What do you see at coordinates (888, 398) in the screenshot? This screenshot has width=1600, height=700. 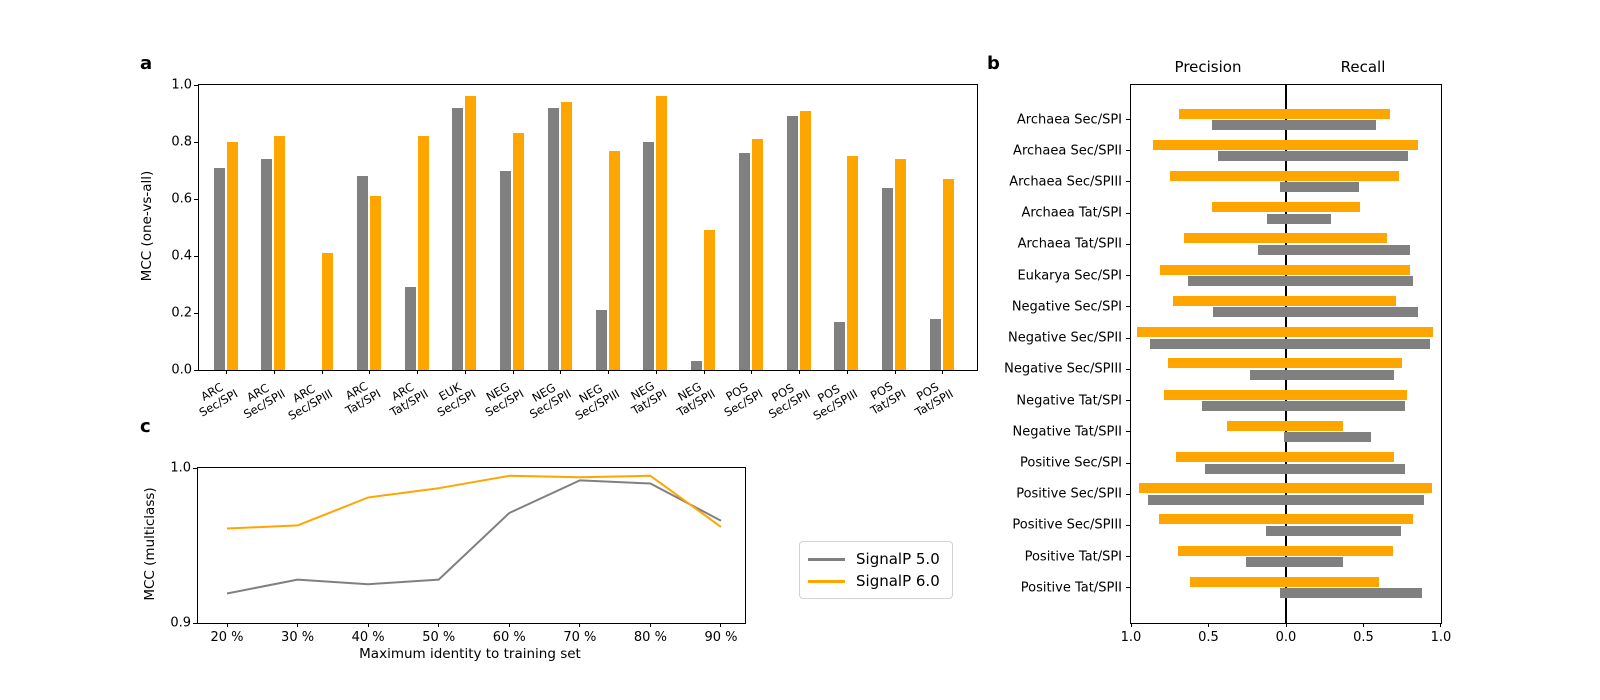 I see `x-tick-label: POS Tat/SPI` at bounding box center [888, 398].